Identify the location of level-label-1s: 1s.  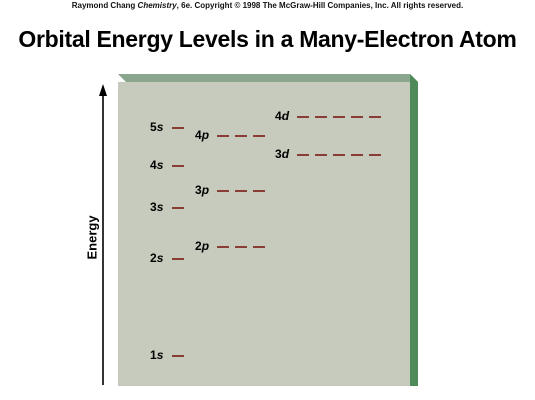
(156, 355).